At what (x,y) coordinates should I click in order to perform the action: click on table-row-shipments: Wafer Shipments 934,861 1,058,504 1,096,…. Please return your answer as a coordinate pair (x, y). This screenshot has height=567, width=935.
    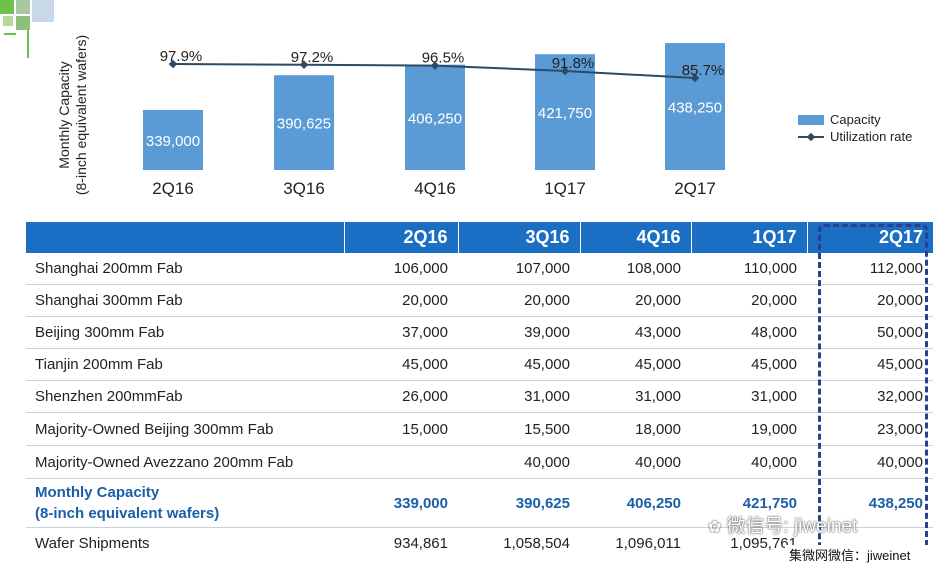
    Looking at the image, I should click on (479, 543).